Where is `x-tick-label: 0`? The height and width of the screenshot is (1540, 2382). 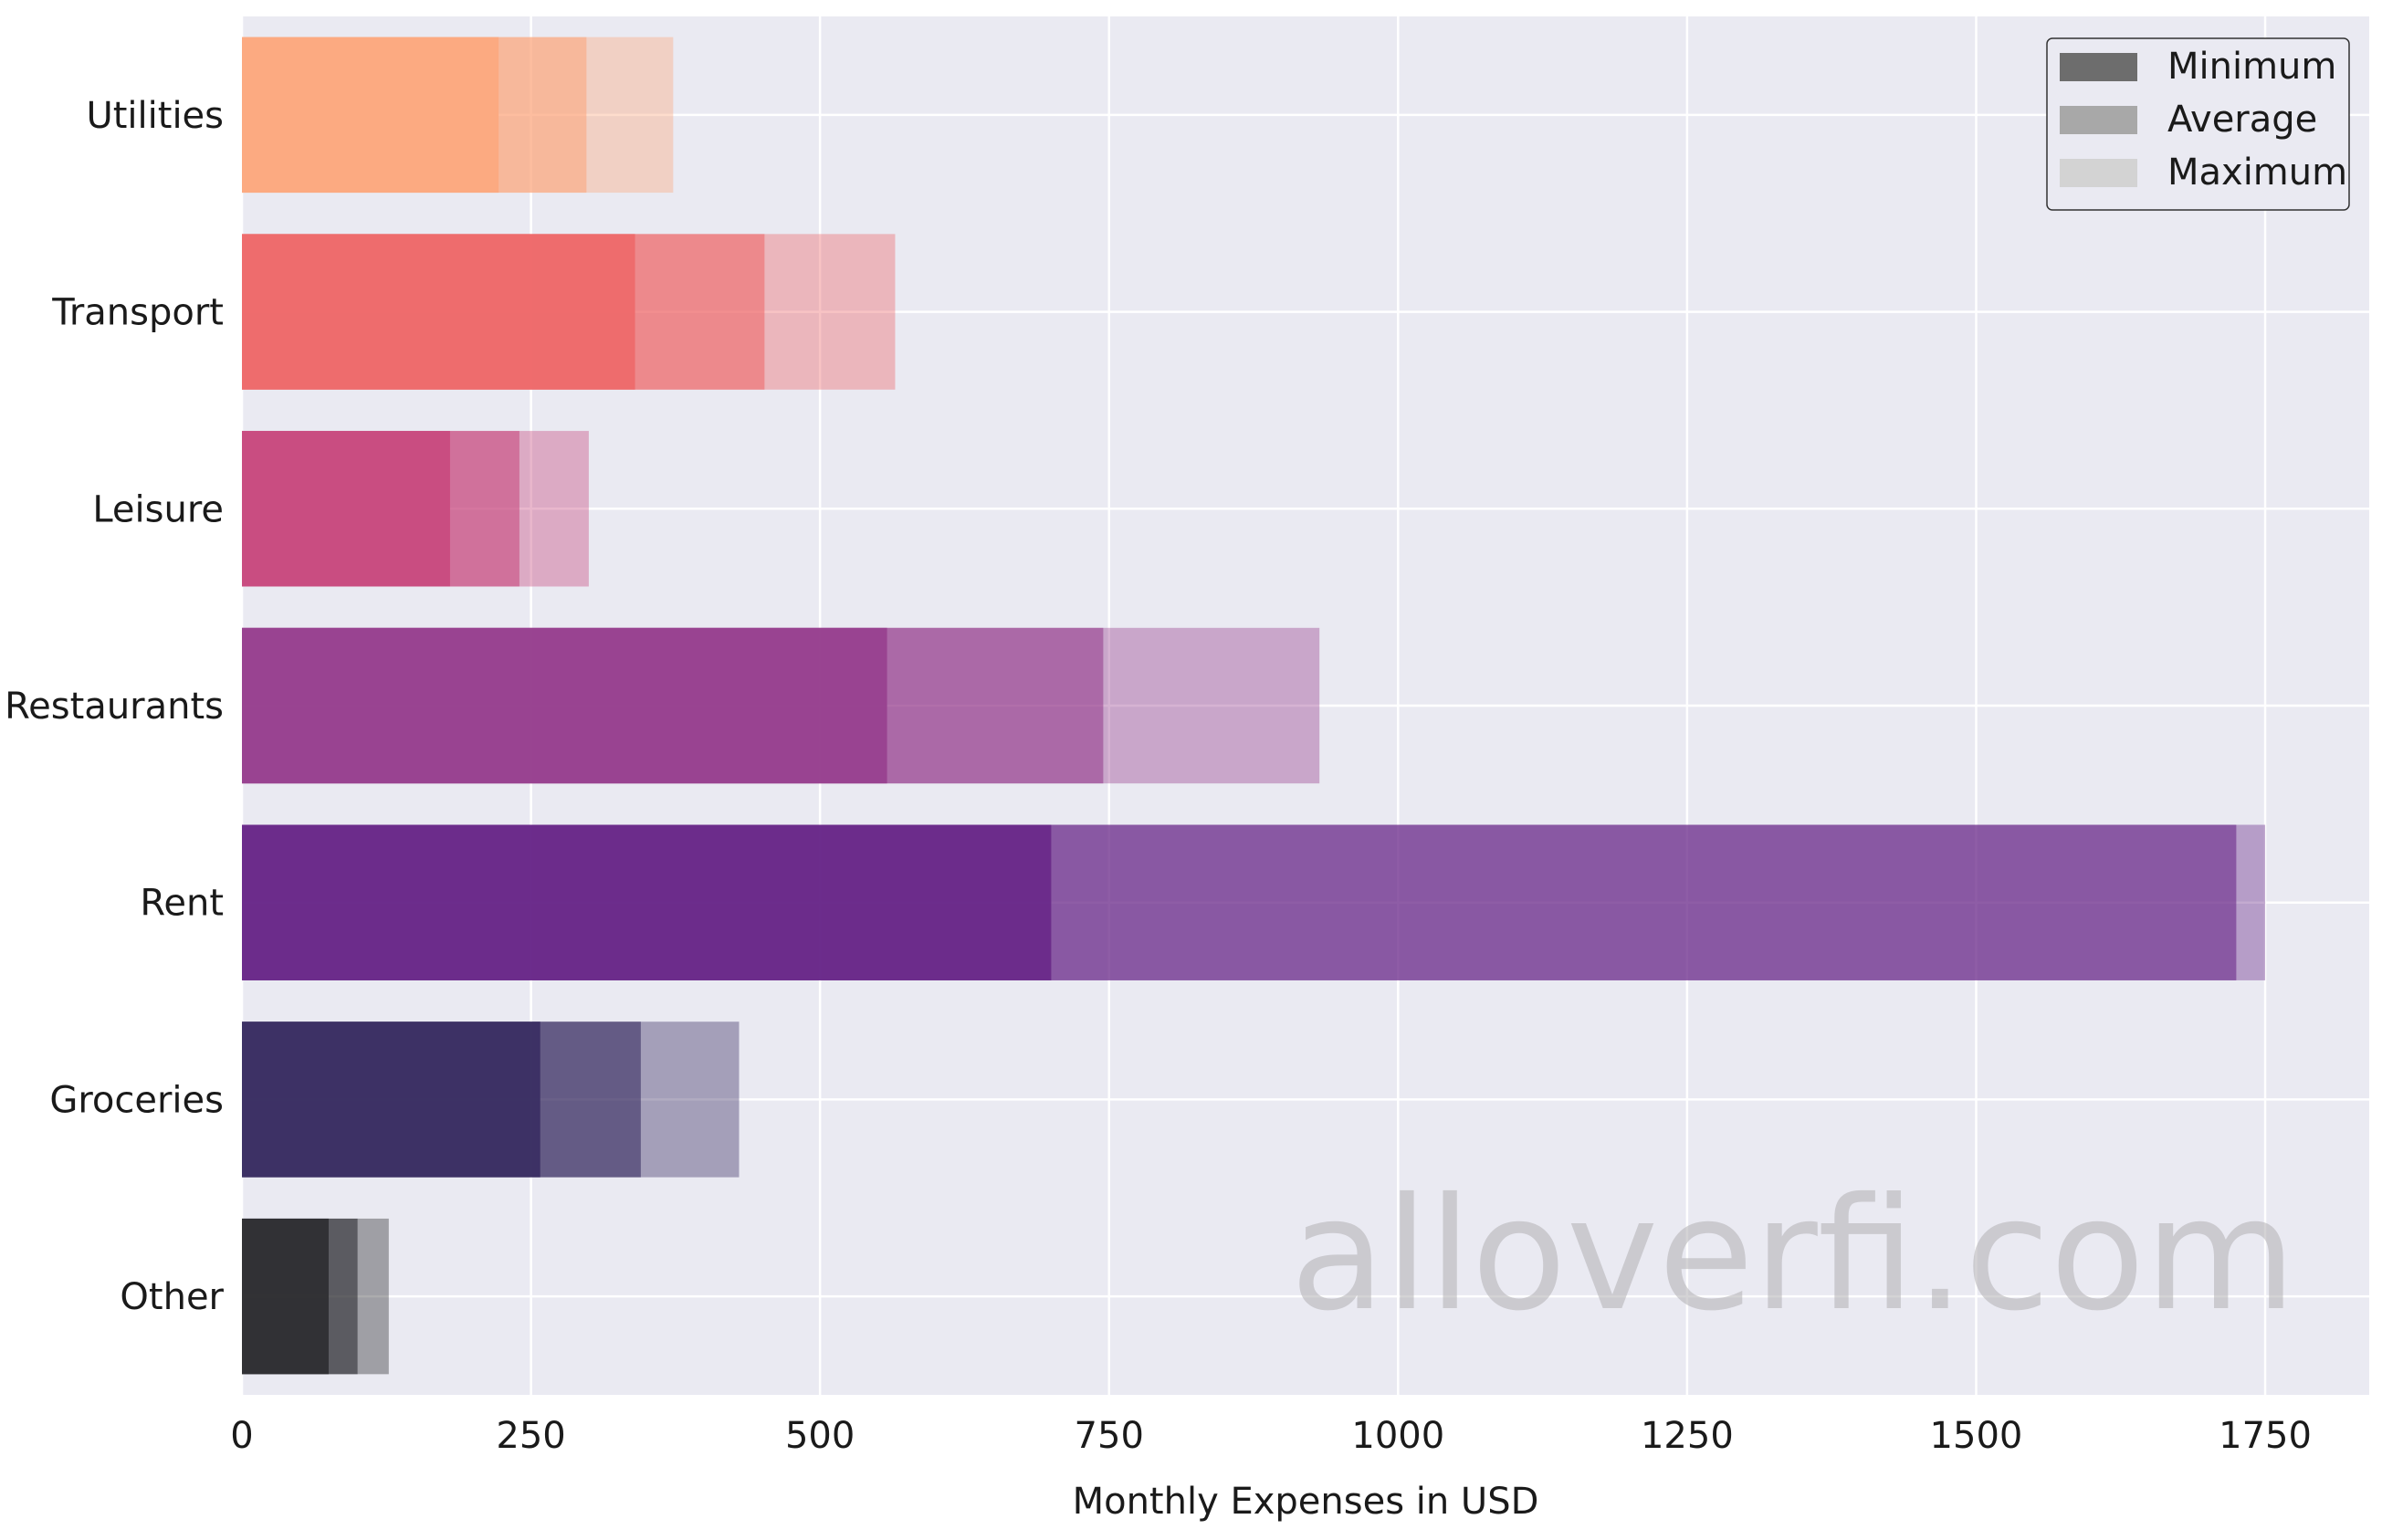
x-tick-label: 0 is located at coordinates (241, 1436).